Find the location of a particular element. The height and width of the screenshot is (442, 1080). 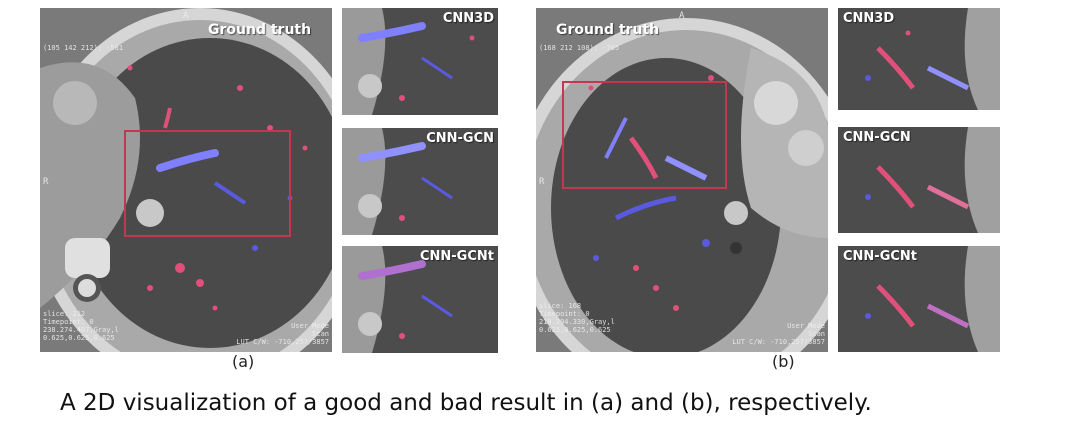

figure-b-ground-truth-label: Ground truth is located at coordinates (608, 30).